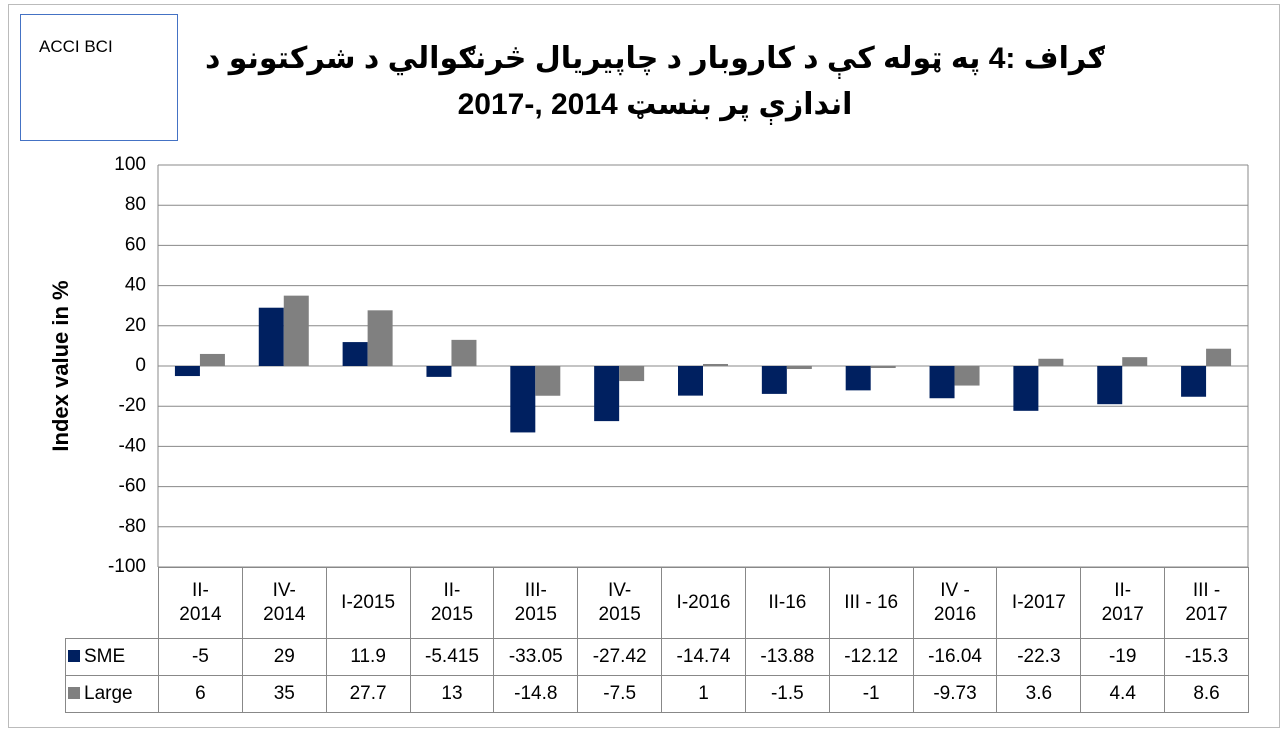  Describe the element at coordinates (200, 657) in the screenshot. I see `data-label: -5` at that location.